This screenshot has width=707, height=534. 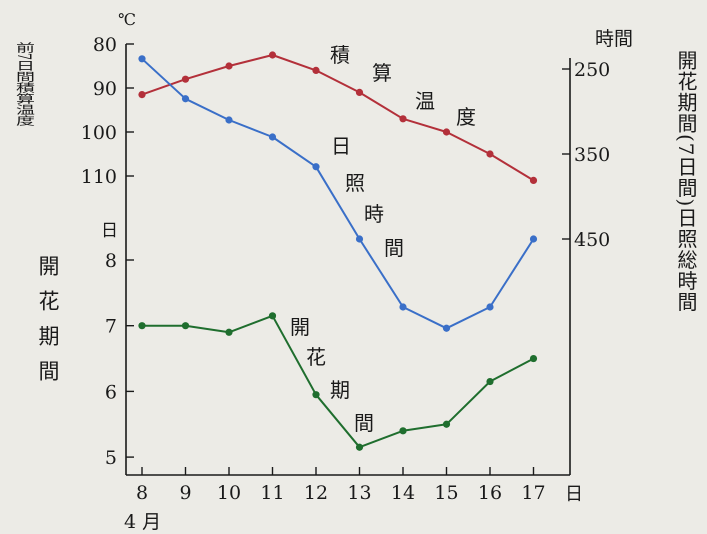 What do you see at coordinates (359, 493) in the screenshot?
I see `x-tick-label: 13` at bounding box center [359, 493].